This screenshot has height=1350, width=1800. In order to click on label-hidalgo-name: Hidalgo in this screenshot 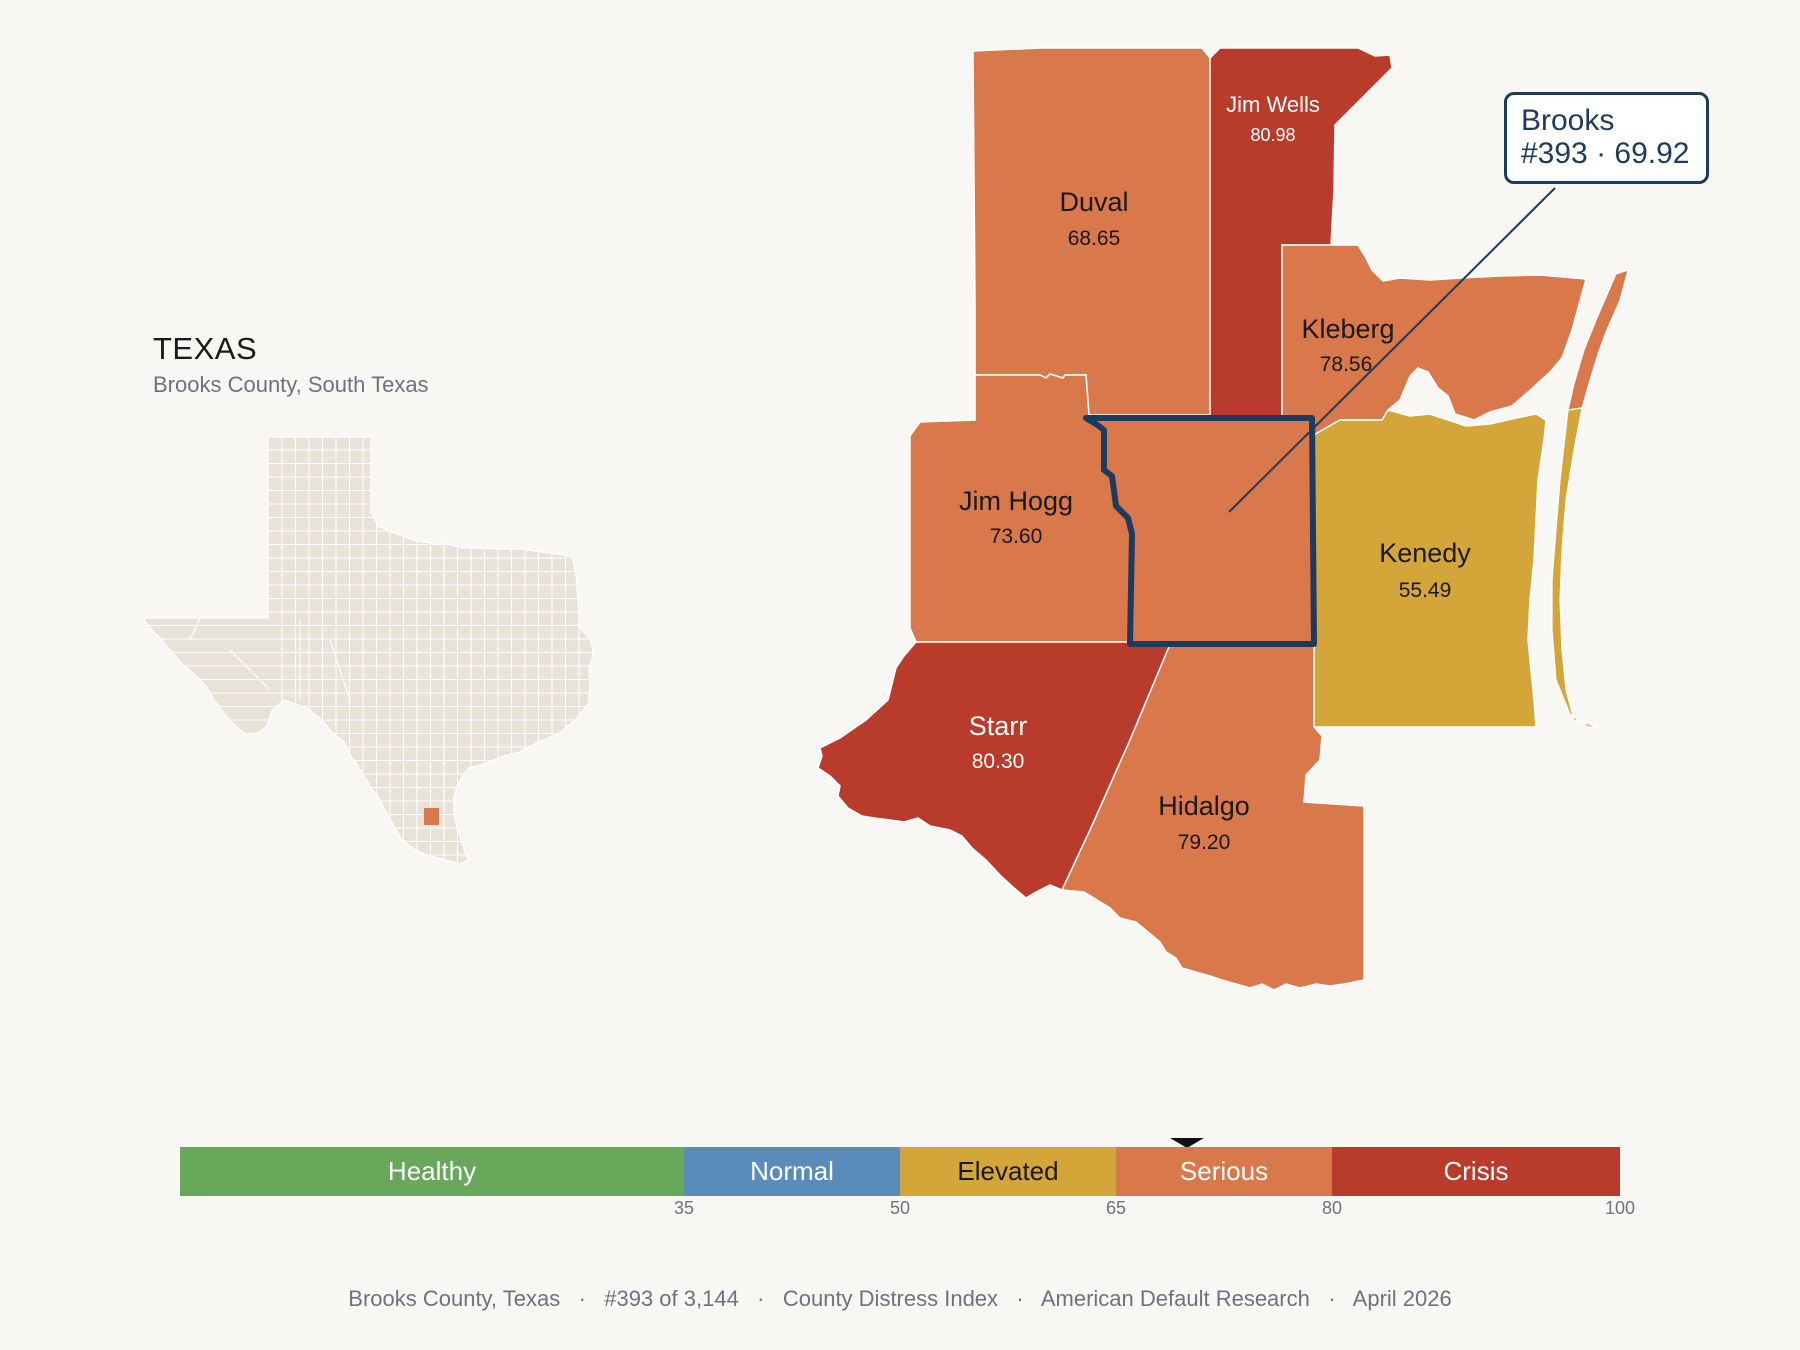, I will do `click(1204, 806)`.